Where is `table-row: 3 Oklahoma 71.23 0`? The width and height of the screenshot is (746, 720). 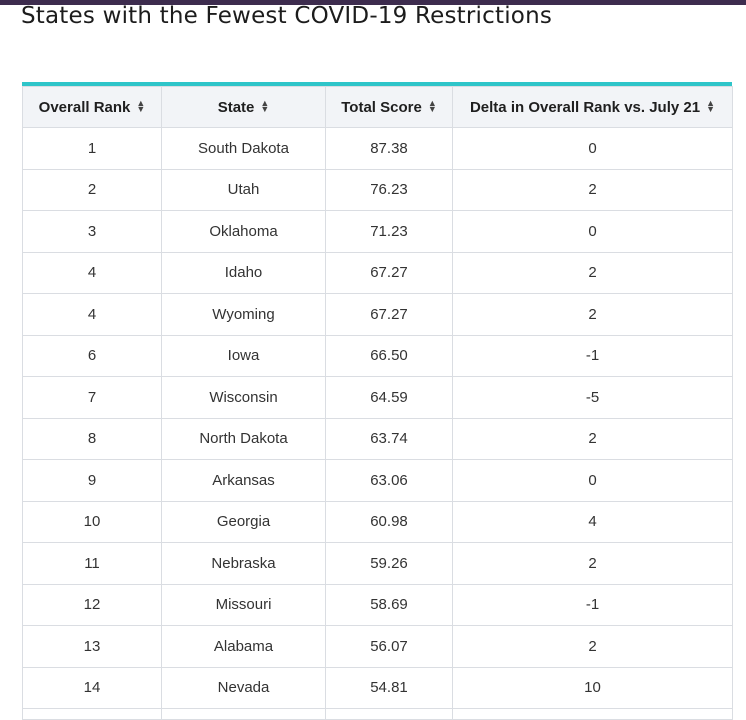
table-row: 3 Oklahoma 71.23 0 is located at coordinates (377, 231).